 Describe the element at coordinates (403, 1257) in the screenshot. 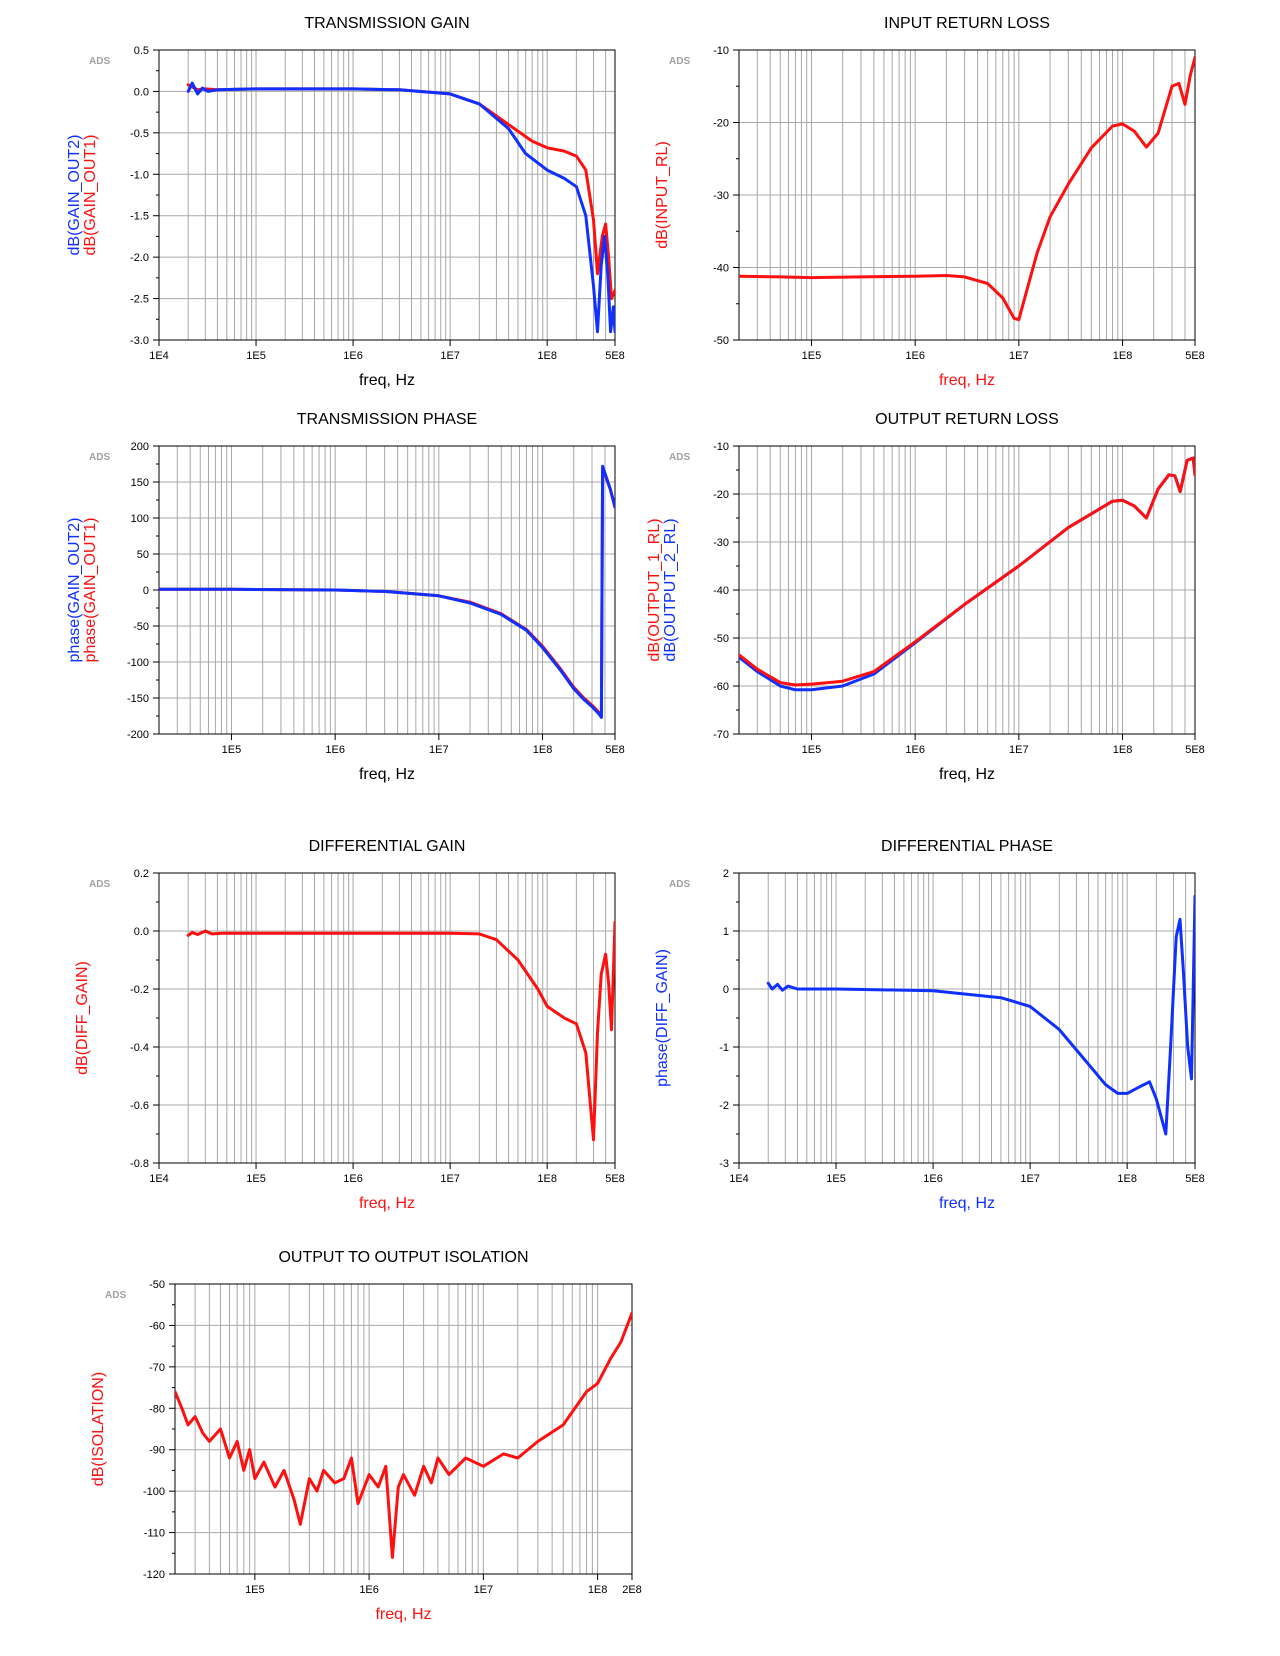

I see `chart-title: OUTPUT TO OUTPUT ISOLATION` at that location.